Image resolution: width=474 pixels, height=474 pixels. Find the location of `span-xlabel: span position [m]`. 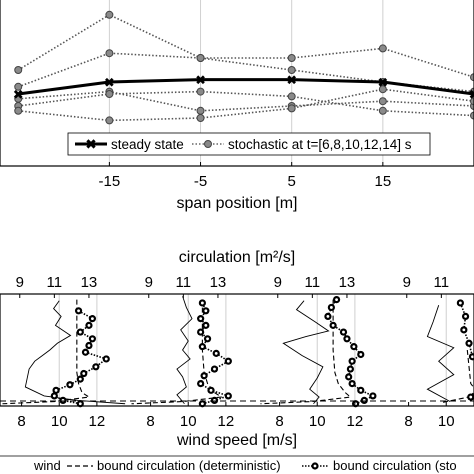

span-xlabel: span position [m] is located at coordinates (237, 203).